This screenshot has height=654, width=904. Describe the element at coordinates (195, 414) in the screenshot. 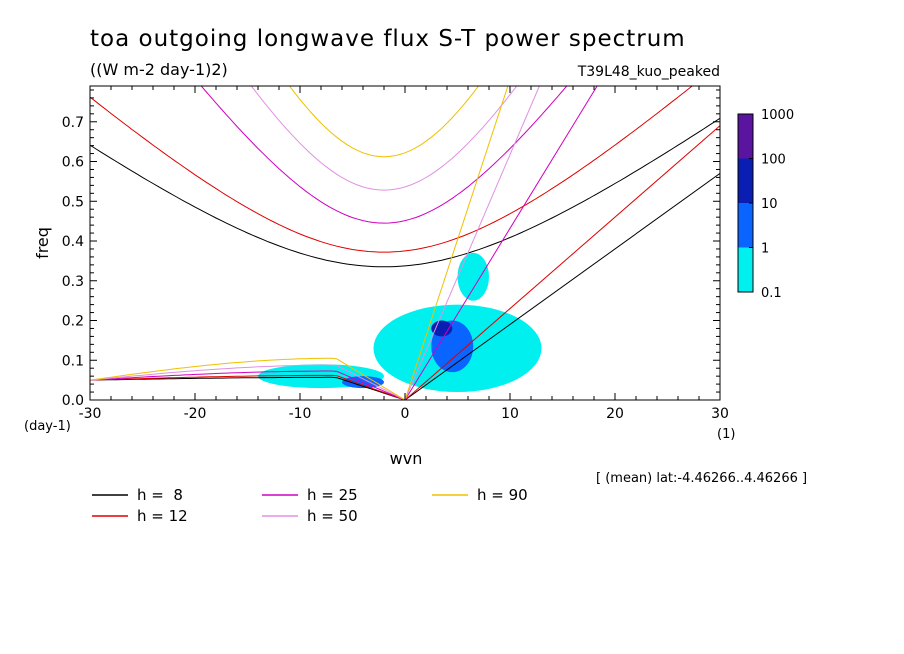

I see `x-tick-label: -20` at that location.